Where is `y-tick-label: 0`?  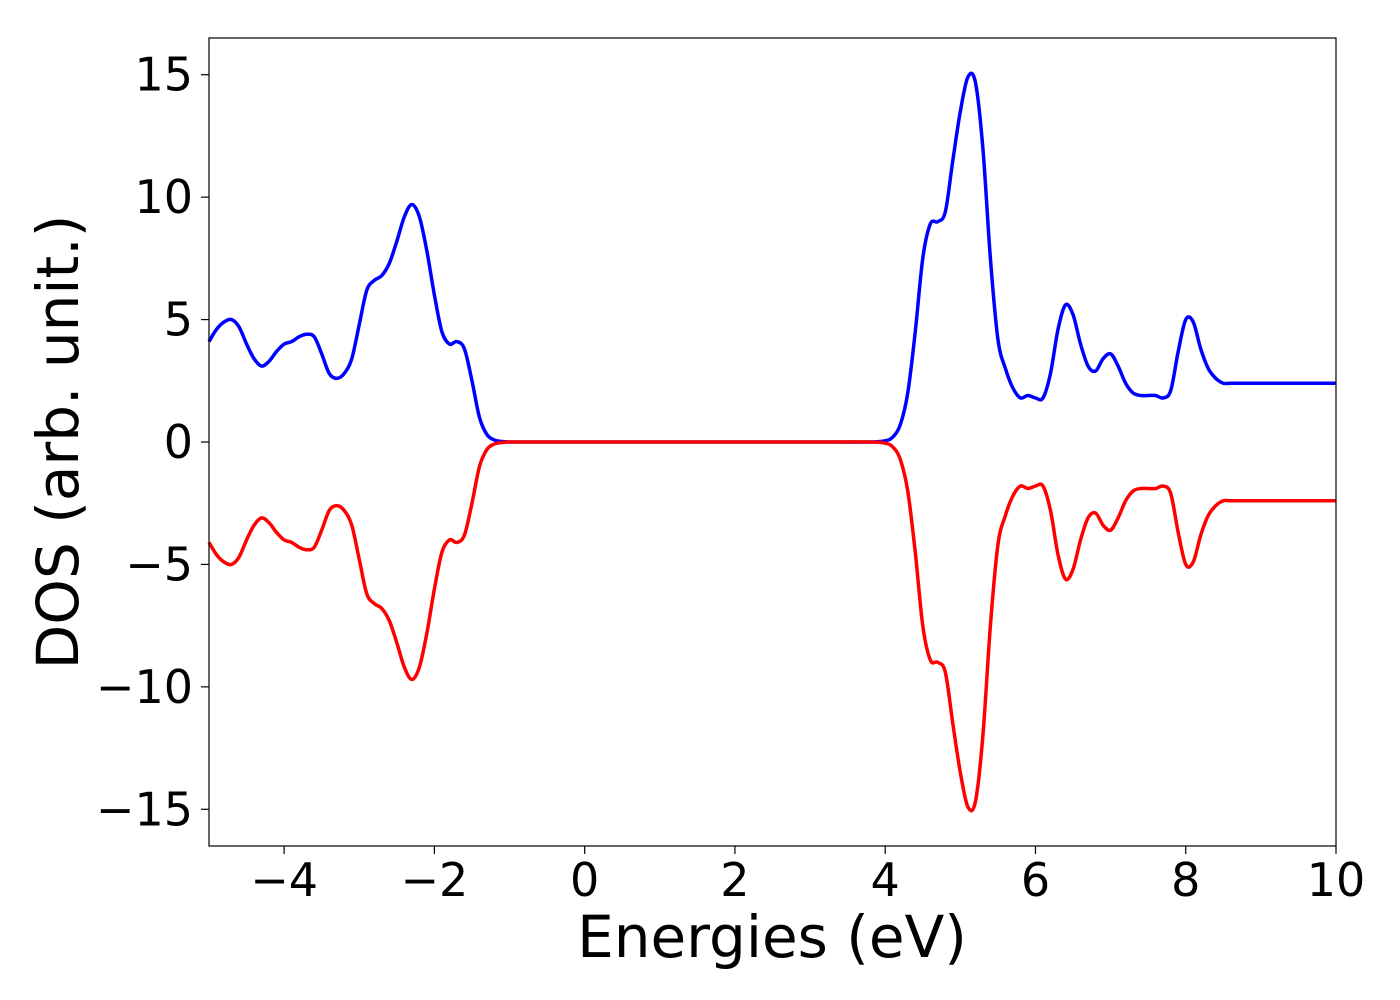
y-tick-label: 0 is located at coordinates (178, 442).